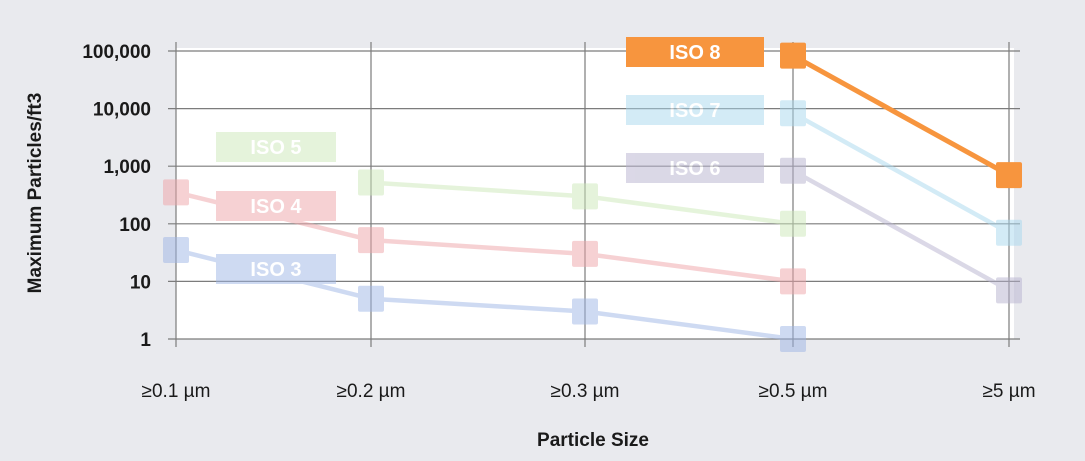  What do you see at coordinates (116, 52) in the screenshot?
I see `y-tick-label: 100,000` at bounding box center [116, 52].